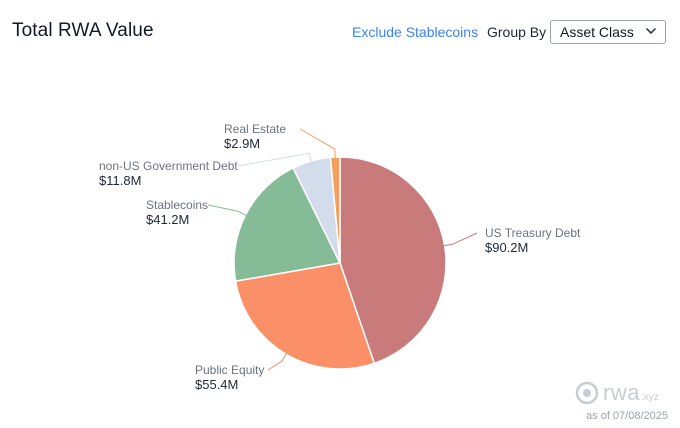 The height and width of the screenshot is (428, 680). Describe the element at coordinates (216, 384) in the screenshot. I see `slice-value-public-equity: $55.4M` at that location.